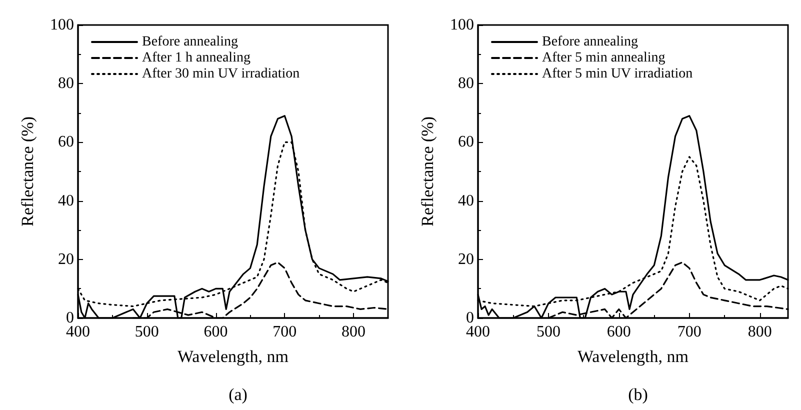 This screenshot has height=410, width=801. What do you see at coordinates (617, 74) in the screenshot?
I see `legend-label: After 5 min UV irradiation` at bounding box center [617, 74].